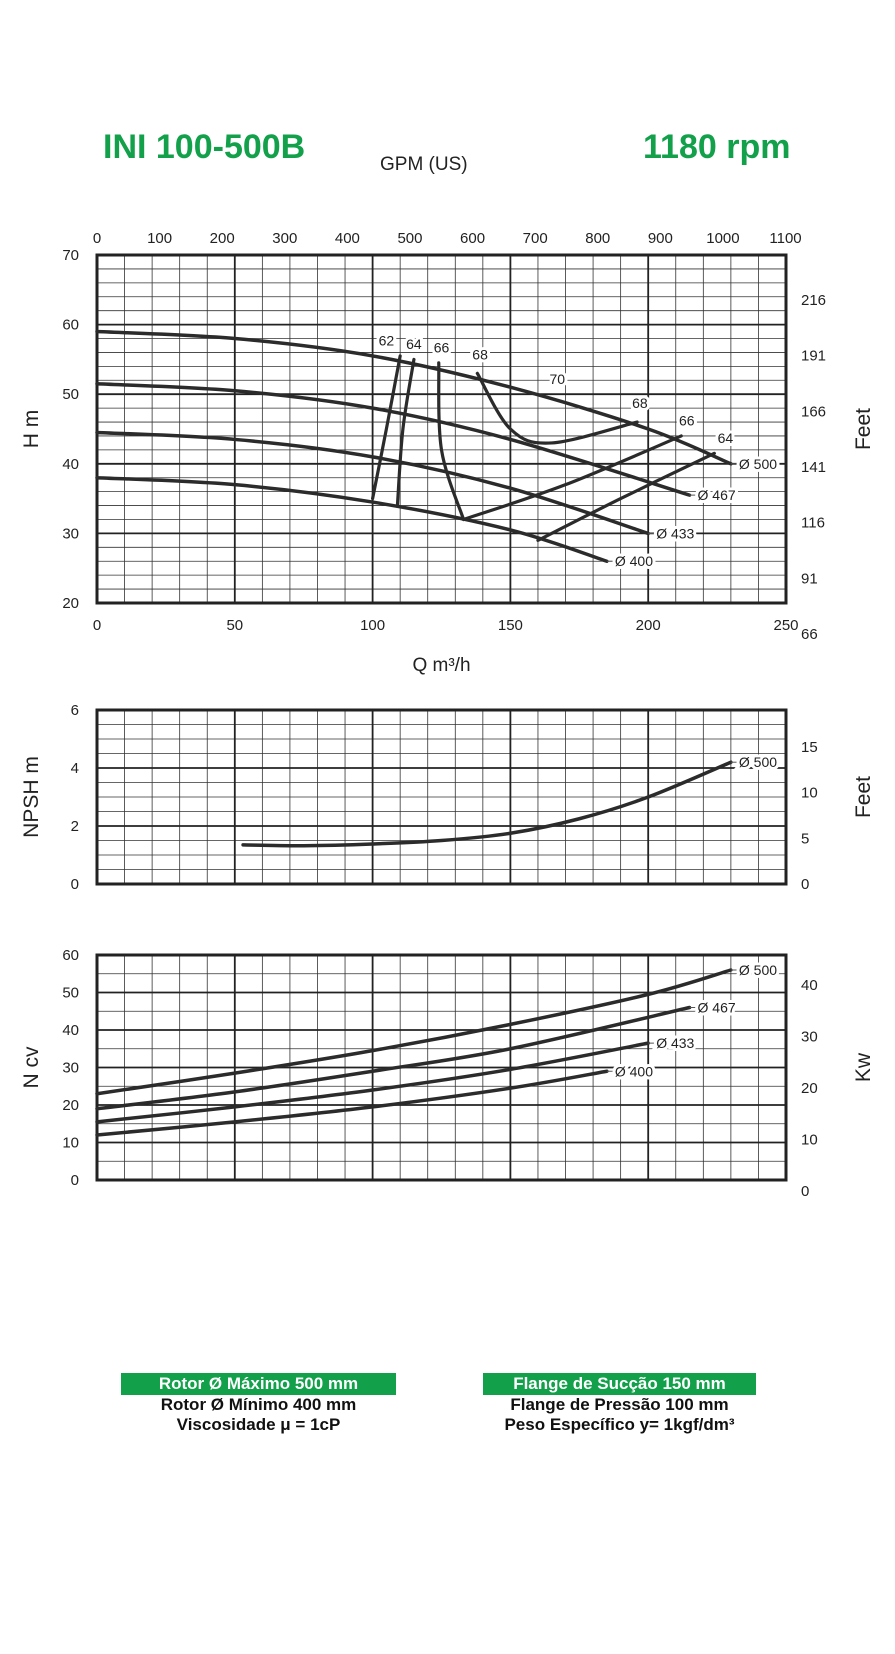  What do you see at coordinates (809, 747) in the screenshot?
I see `y2-tick-label: 15` at bounding box center [809, 747].